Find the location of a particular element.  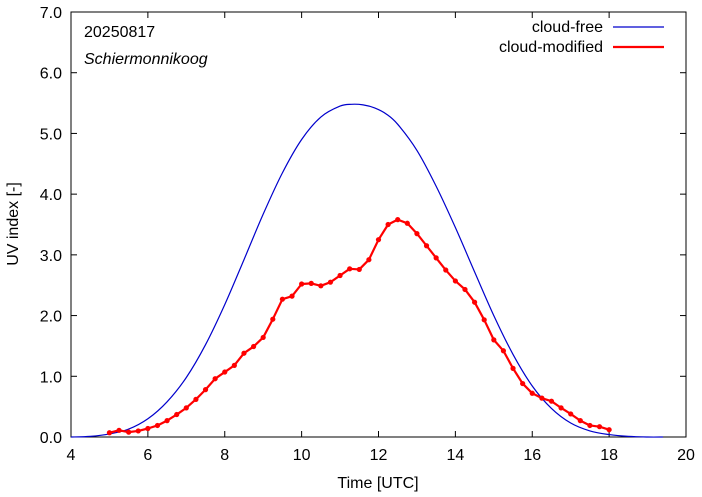

y-tick-label: 1.0 is located at coordinates (51, 377).